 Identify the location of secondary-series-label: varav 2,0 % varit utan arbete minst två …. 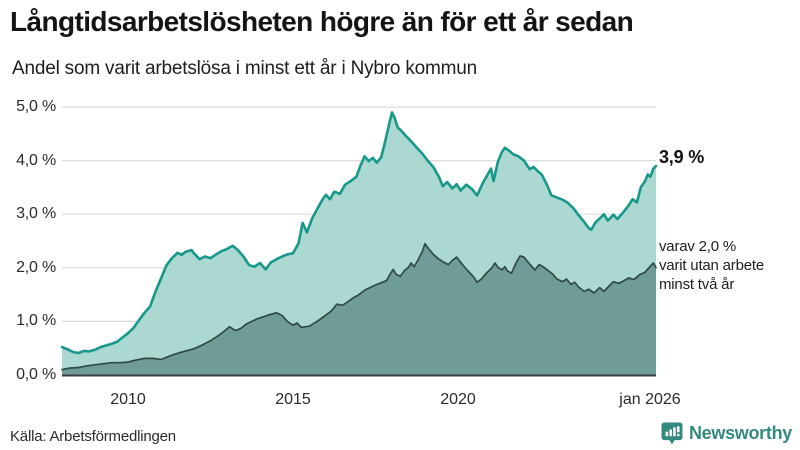
(711, 265).